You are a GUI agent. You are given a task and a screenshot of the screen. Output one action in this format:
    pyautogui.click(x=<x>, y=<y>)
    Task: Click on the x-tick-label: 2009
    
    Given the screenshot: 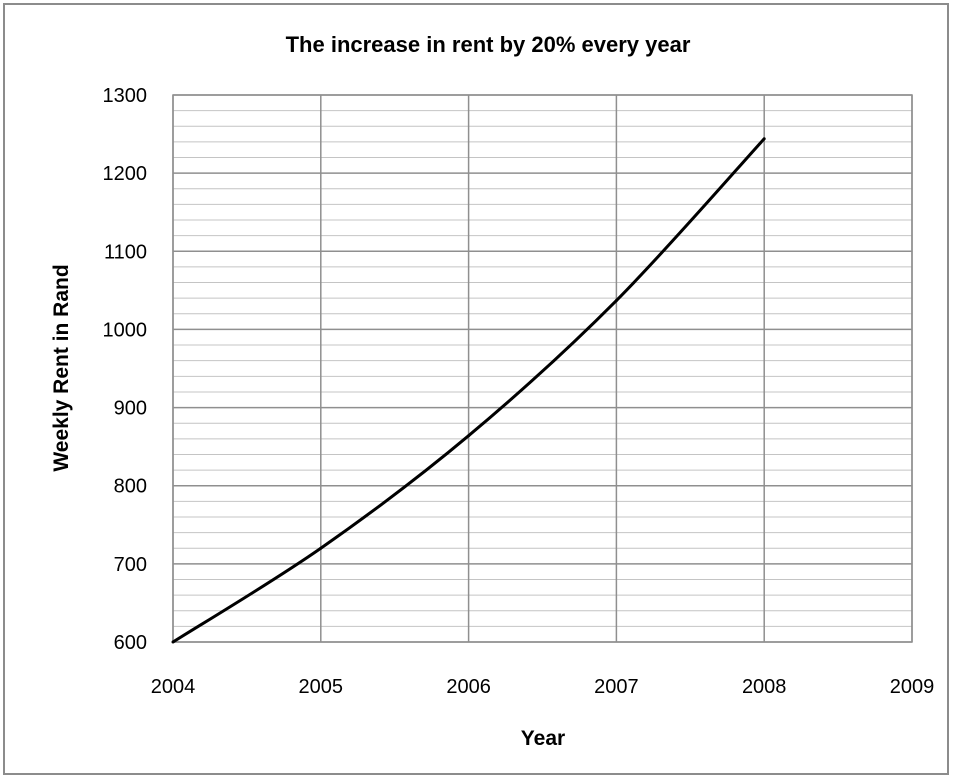 What is the action you would take?
    pyautogui.click(x=912, y=687)
    